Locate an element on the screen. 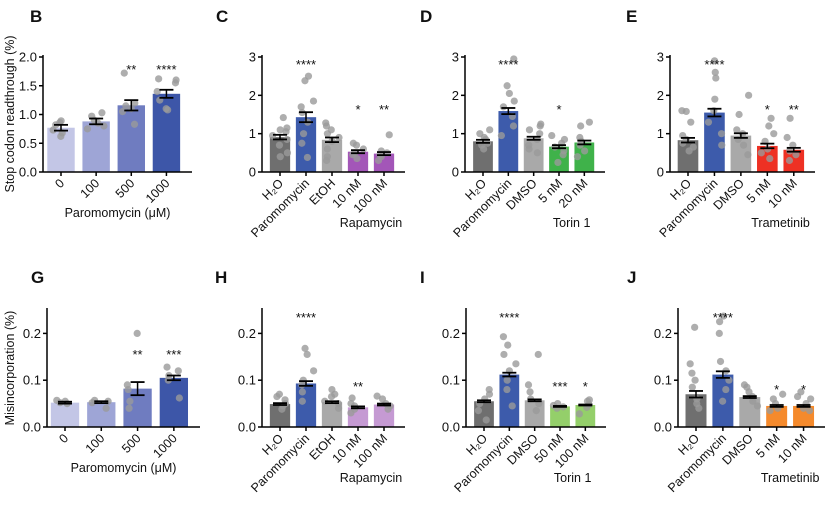 The width and height of the screenshot is (828, 515). x-tick-label: DMSO is located at coordinates (737, 449).